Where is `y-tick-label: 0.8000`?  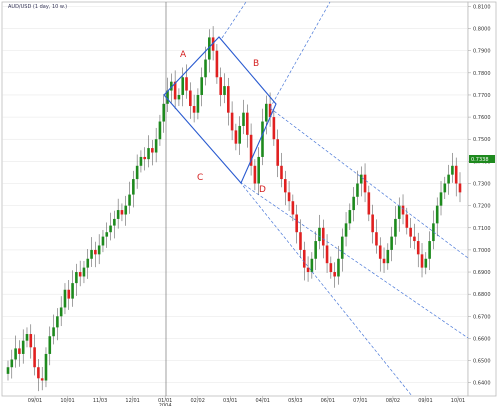
y-tick-label: 0.8000 is located at coordinates (482, 30).